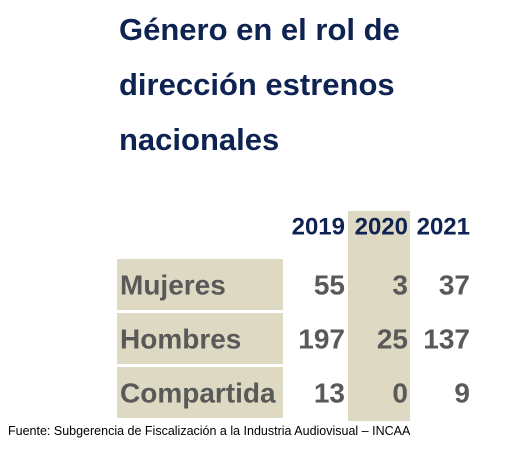 Image resolution: width=517 pixels, height=454 pixels. Describe the element at coordinates (329, 393) in the screenshot. I see `table-cell-value: 13` at that location.